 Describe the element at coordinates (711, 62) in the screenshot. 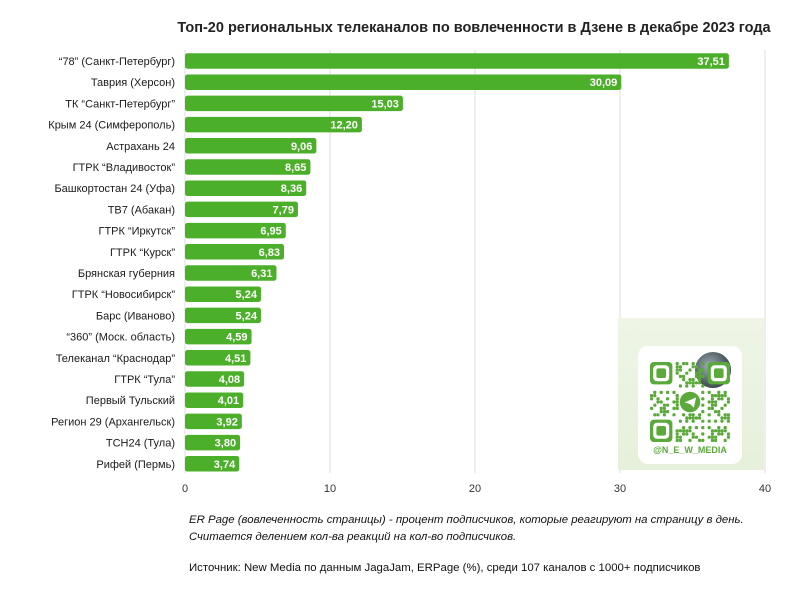

I see `value-label: 37,51` at that location.